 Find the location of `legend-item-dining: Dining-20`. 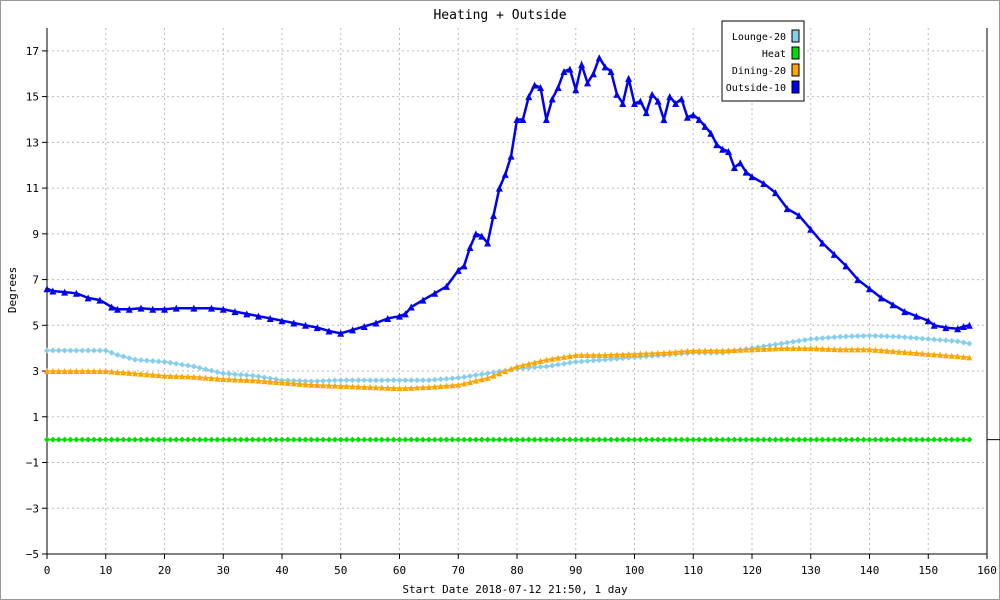

legend-item-dining: Dining-20 is located at coordinates (766, 70).